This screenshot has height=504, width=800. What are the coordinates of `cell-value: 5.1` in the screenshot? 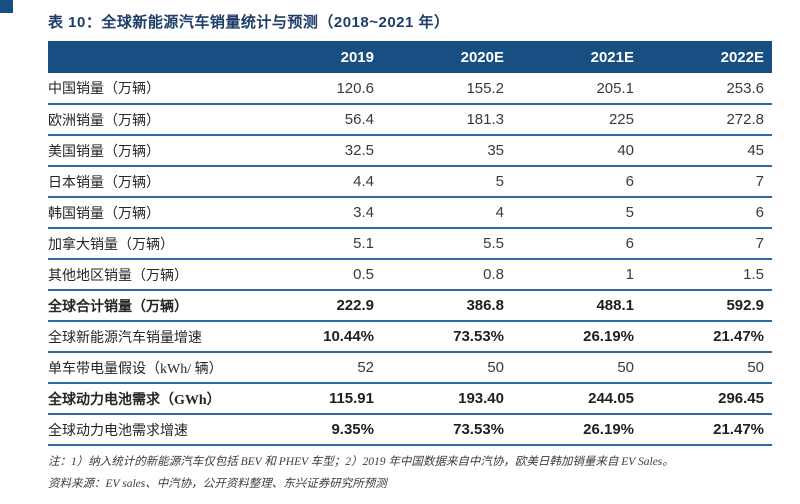 It's located at (317, 244).